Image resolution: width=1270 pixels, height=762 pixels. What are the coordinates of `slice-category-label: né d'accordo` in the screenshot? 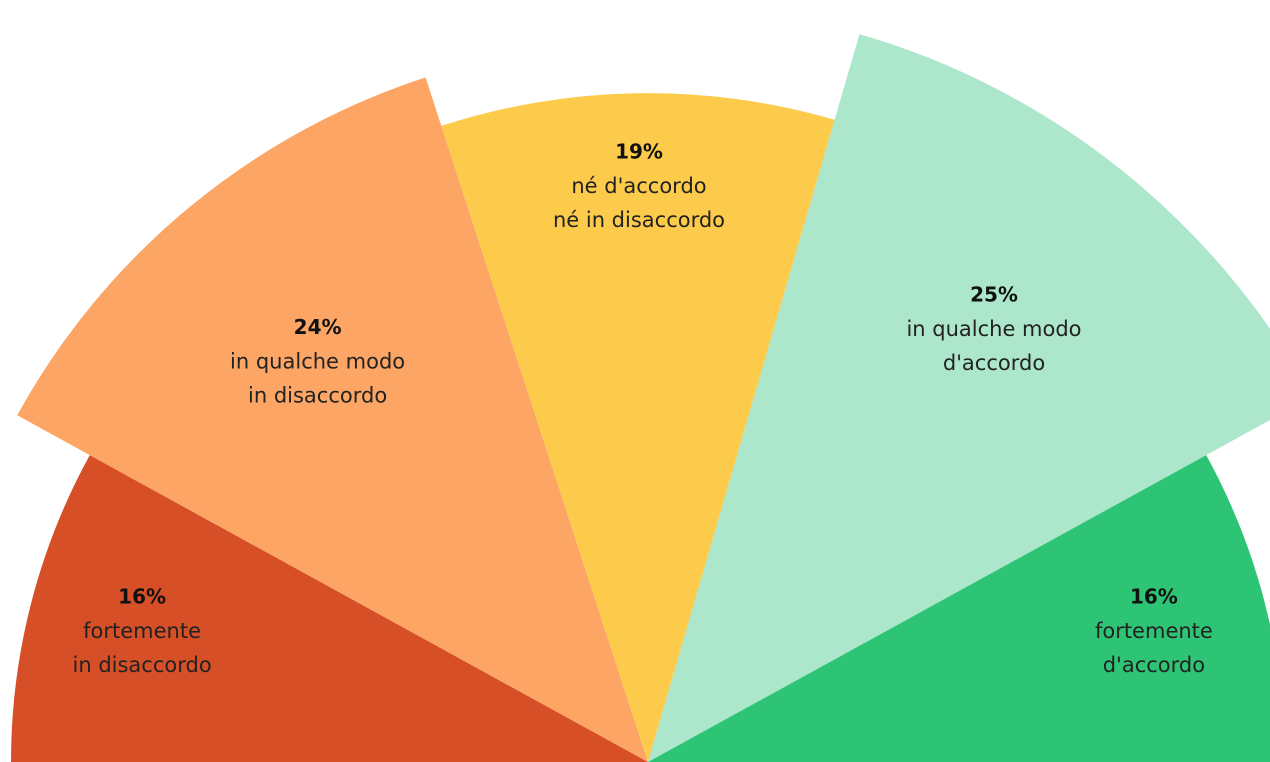 It's located at (638, 186).